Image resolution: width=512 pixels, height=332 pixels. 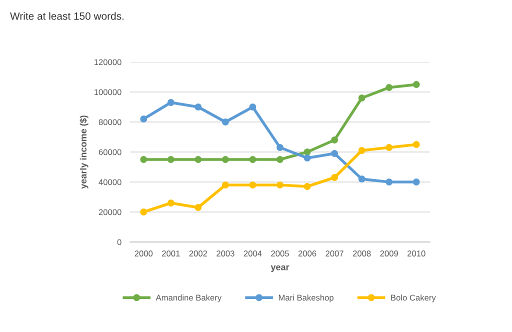 I want to click on x-tick-label: 2000, so click(x=143, y=253).